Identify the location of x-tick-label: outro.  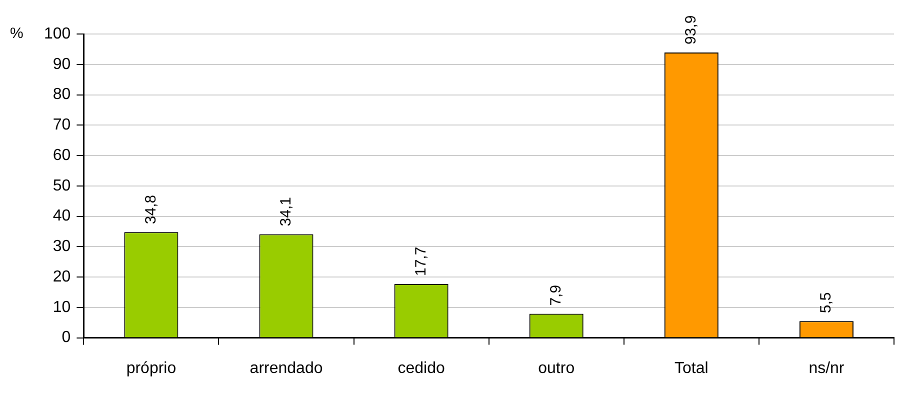
(556, 368).